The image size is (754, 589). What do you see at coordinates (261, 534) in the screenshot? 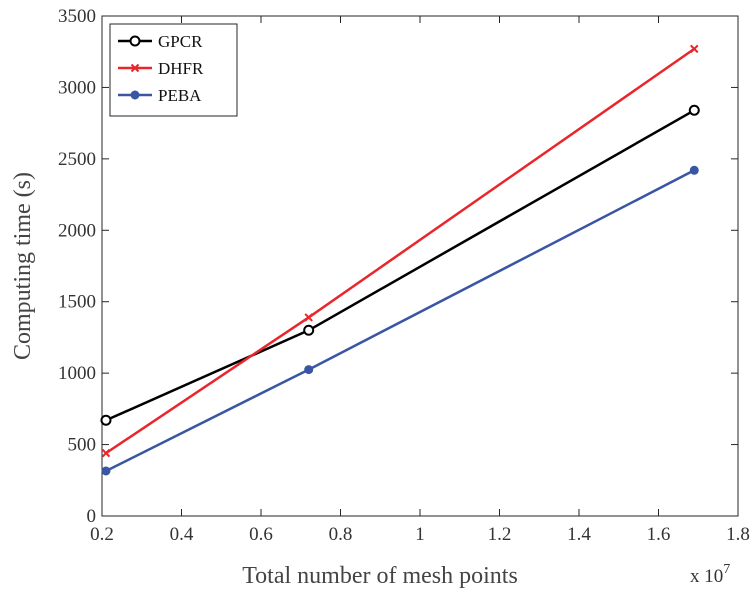
I see `x-tick-label: 0.6` at bounding box center [261, 534].